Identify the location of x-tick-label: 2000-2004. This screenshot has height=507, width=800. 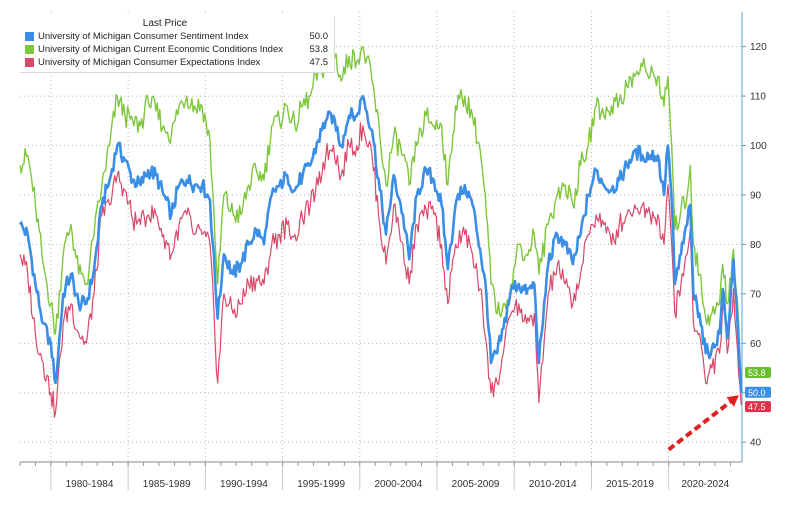
(398, 484).